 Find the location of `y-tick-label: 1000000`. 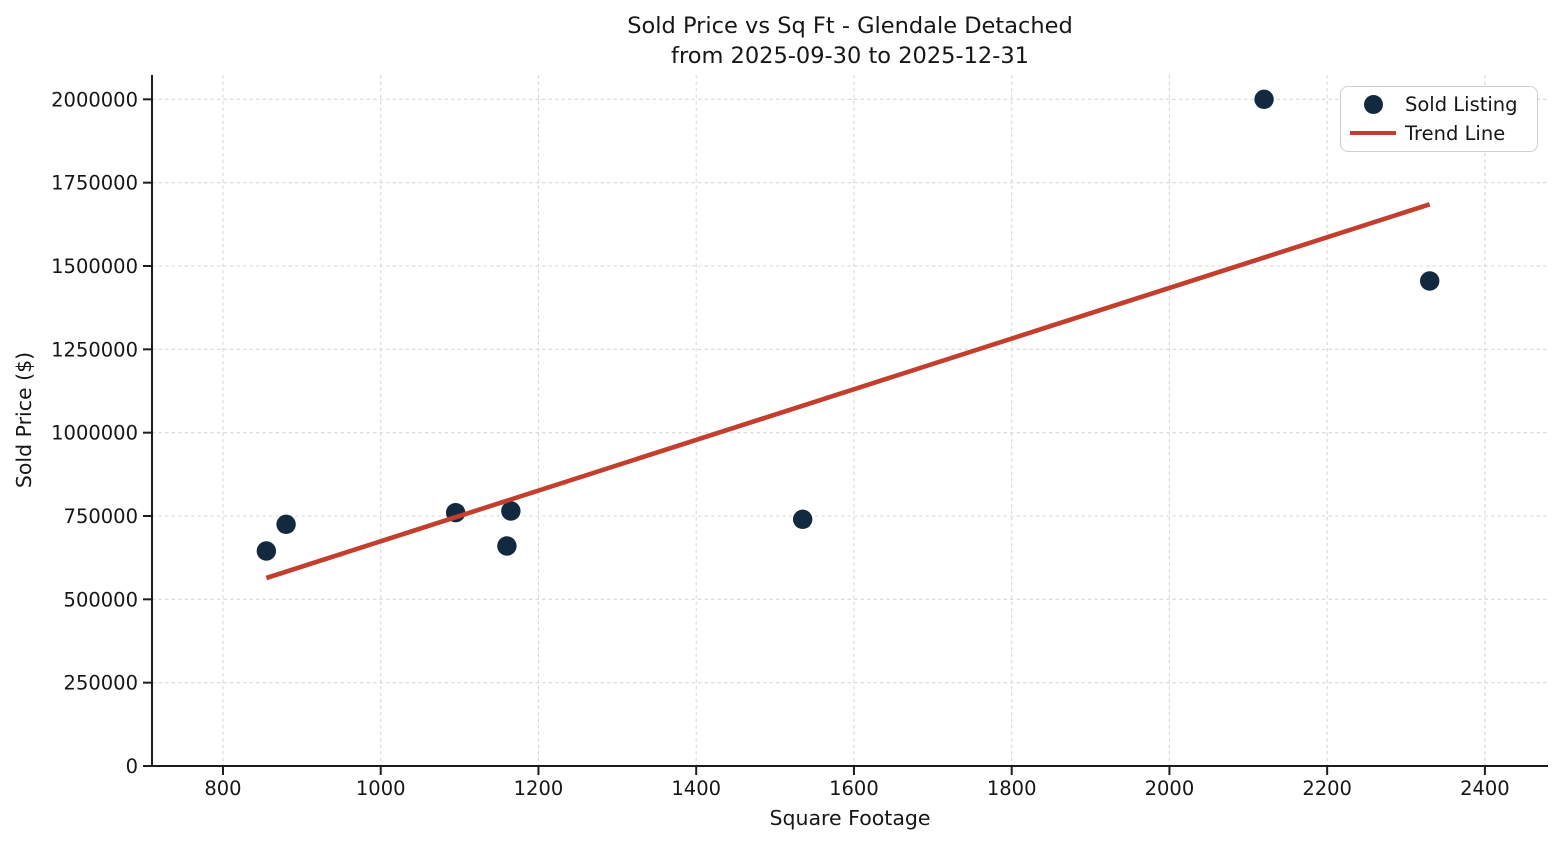

y-tick-label: 1000000 is located at coordinates (94, 433).